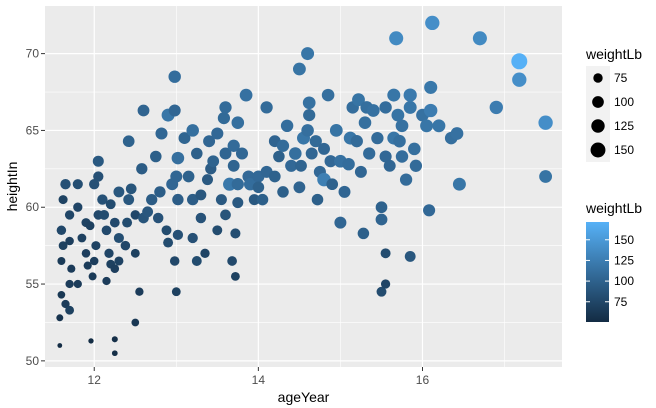  I want to click on size-legend-label: 75, so click(621, 78).